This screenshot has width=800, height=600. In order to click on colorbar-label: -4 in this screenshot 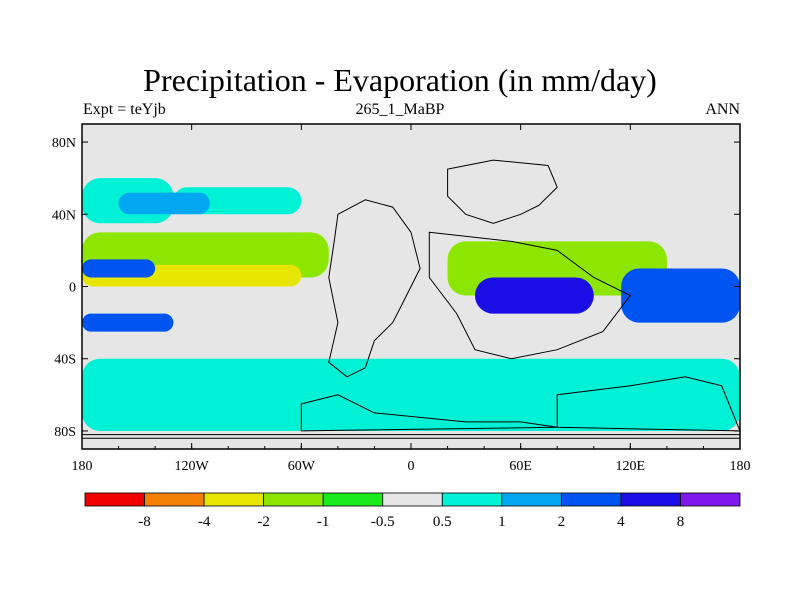, I will do `click(204, 522)`.